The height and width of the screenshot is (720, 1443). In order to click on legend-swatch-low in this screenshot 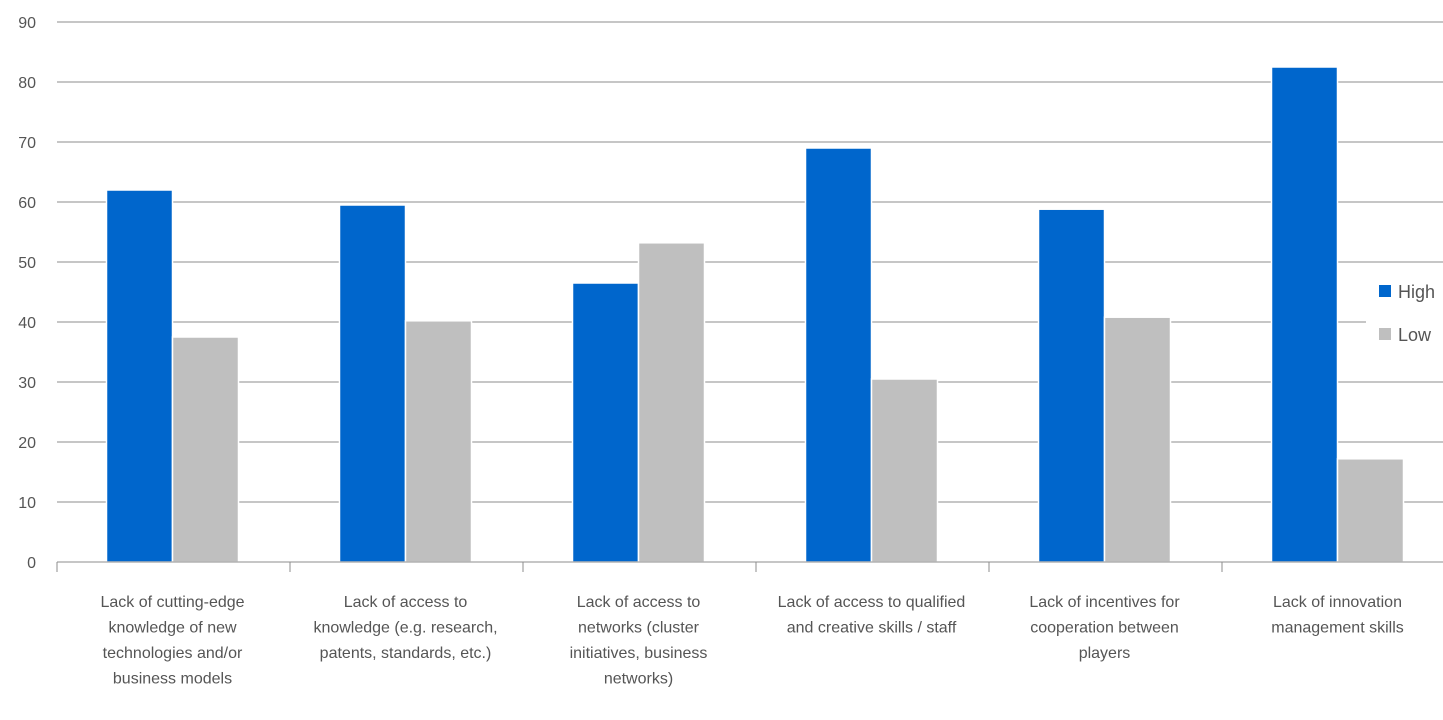, I will do `click(1385, 334)`.